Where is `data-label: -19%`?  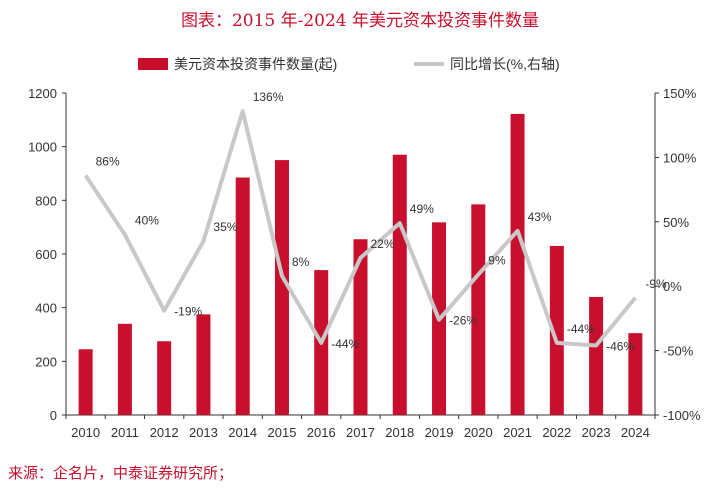
data-label: -19% is located at coordinates (188, 312).